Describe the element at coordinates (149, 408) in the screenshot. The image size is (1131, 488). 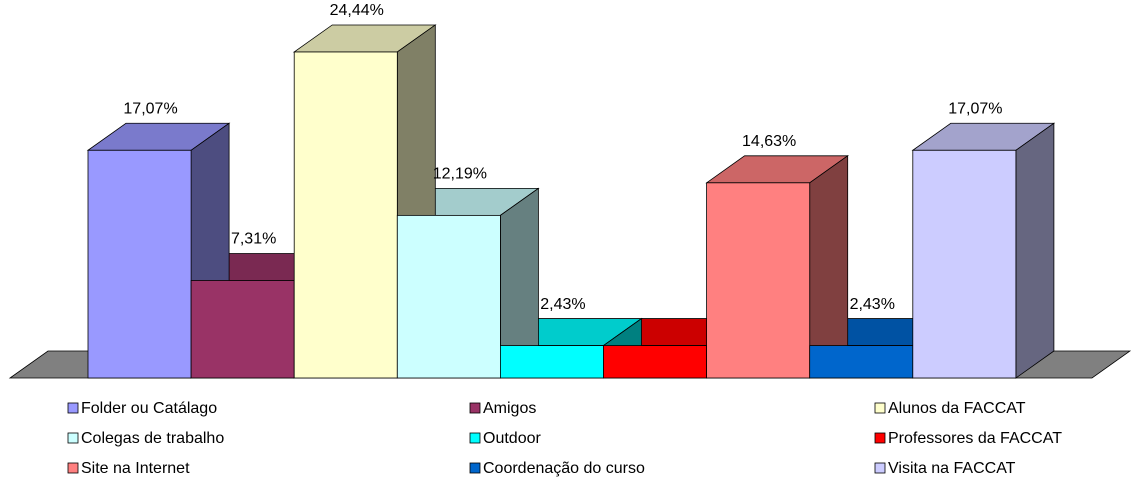
I see `legend-label: Folder ou Catálago` at that location.